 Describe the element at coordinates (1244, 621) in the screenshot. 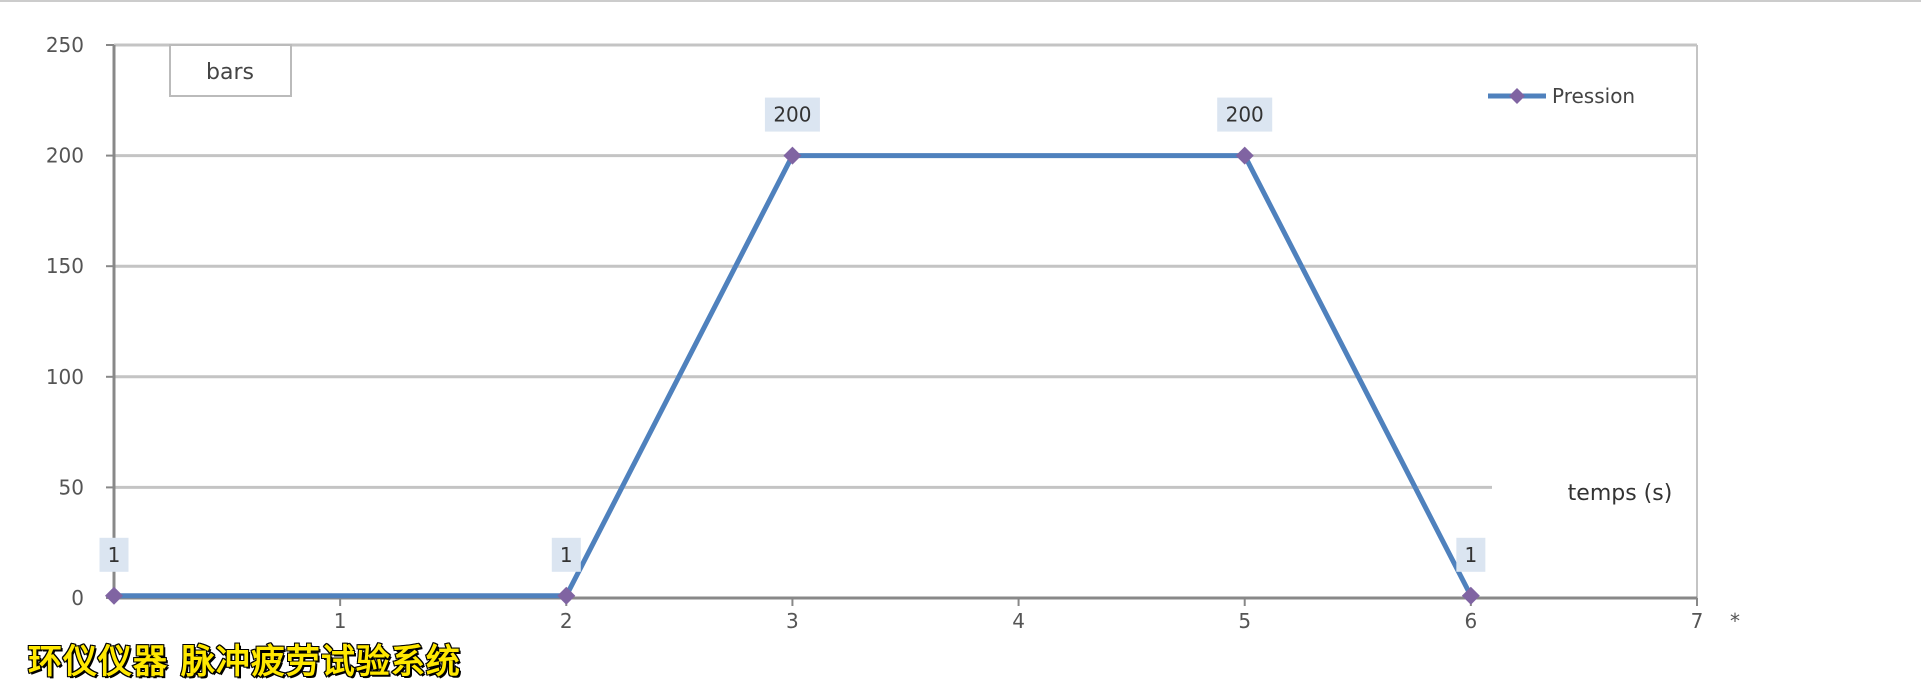

I see `x-tick-label: 5` at that location.